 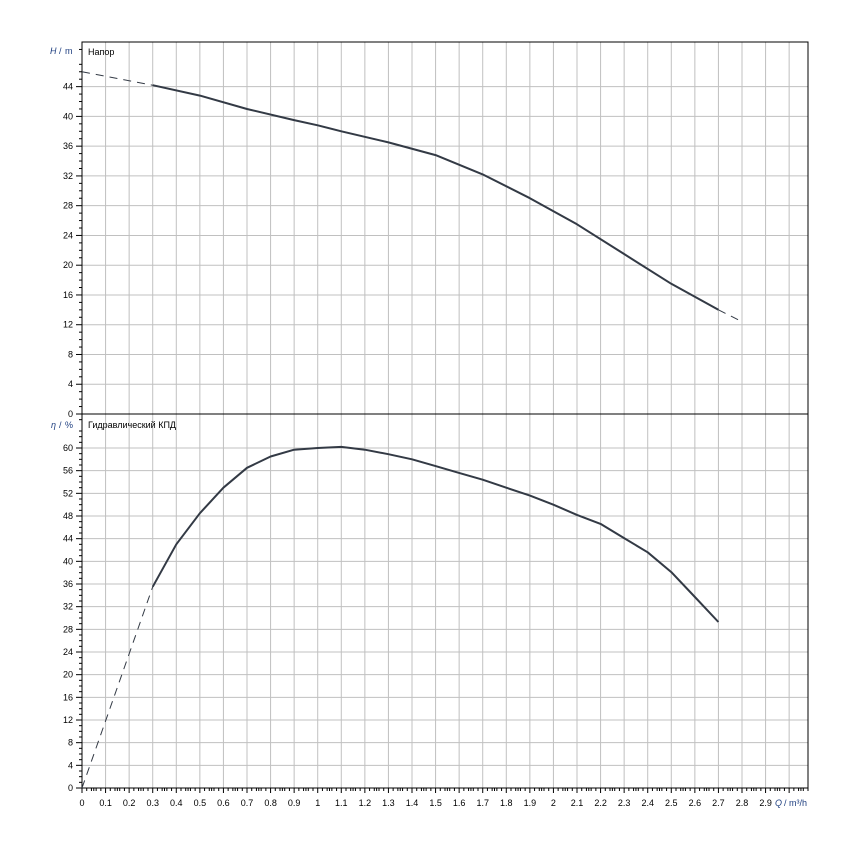 What do you see at coordinates (798, 803) in the screenshot?
I see `xlabel-unit: m³/h` at bounding box center [798, 803].